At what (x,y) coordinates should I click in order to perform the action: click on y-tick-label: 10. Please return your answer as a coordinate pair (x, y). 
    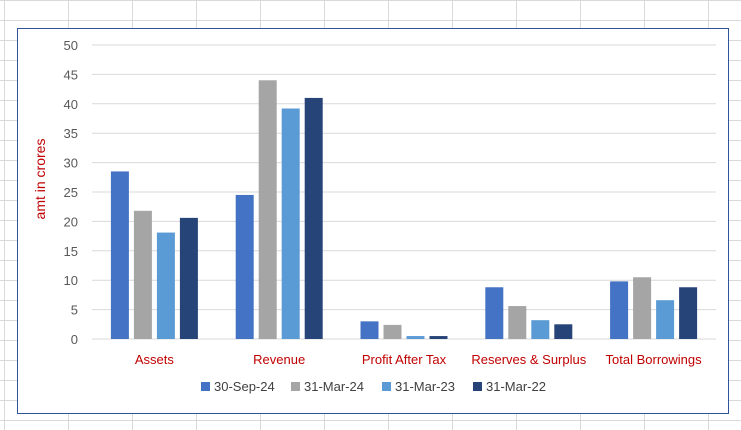
    Looking at the image, I should click on (71, 280).